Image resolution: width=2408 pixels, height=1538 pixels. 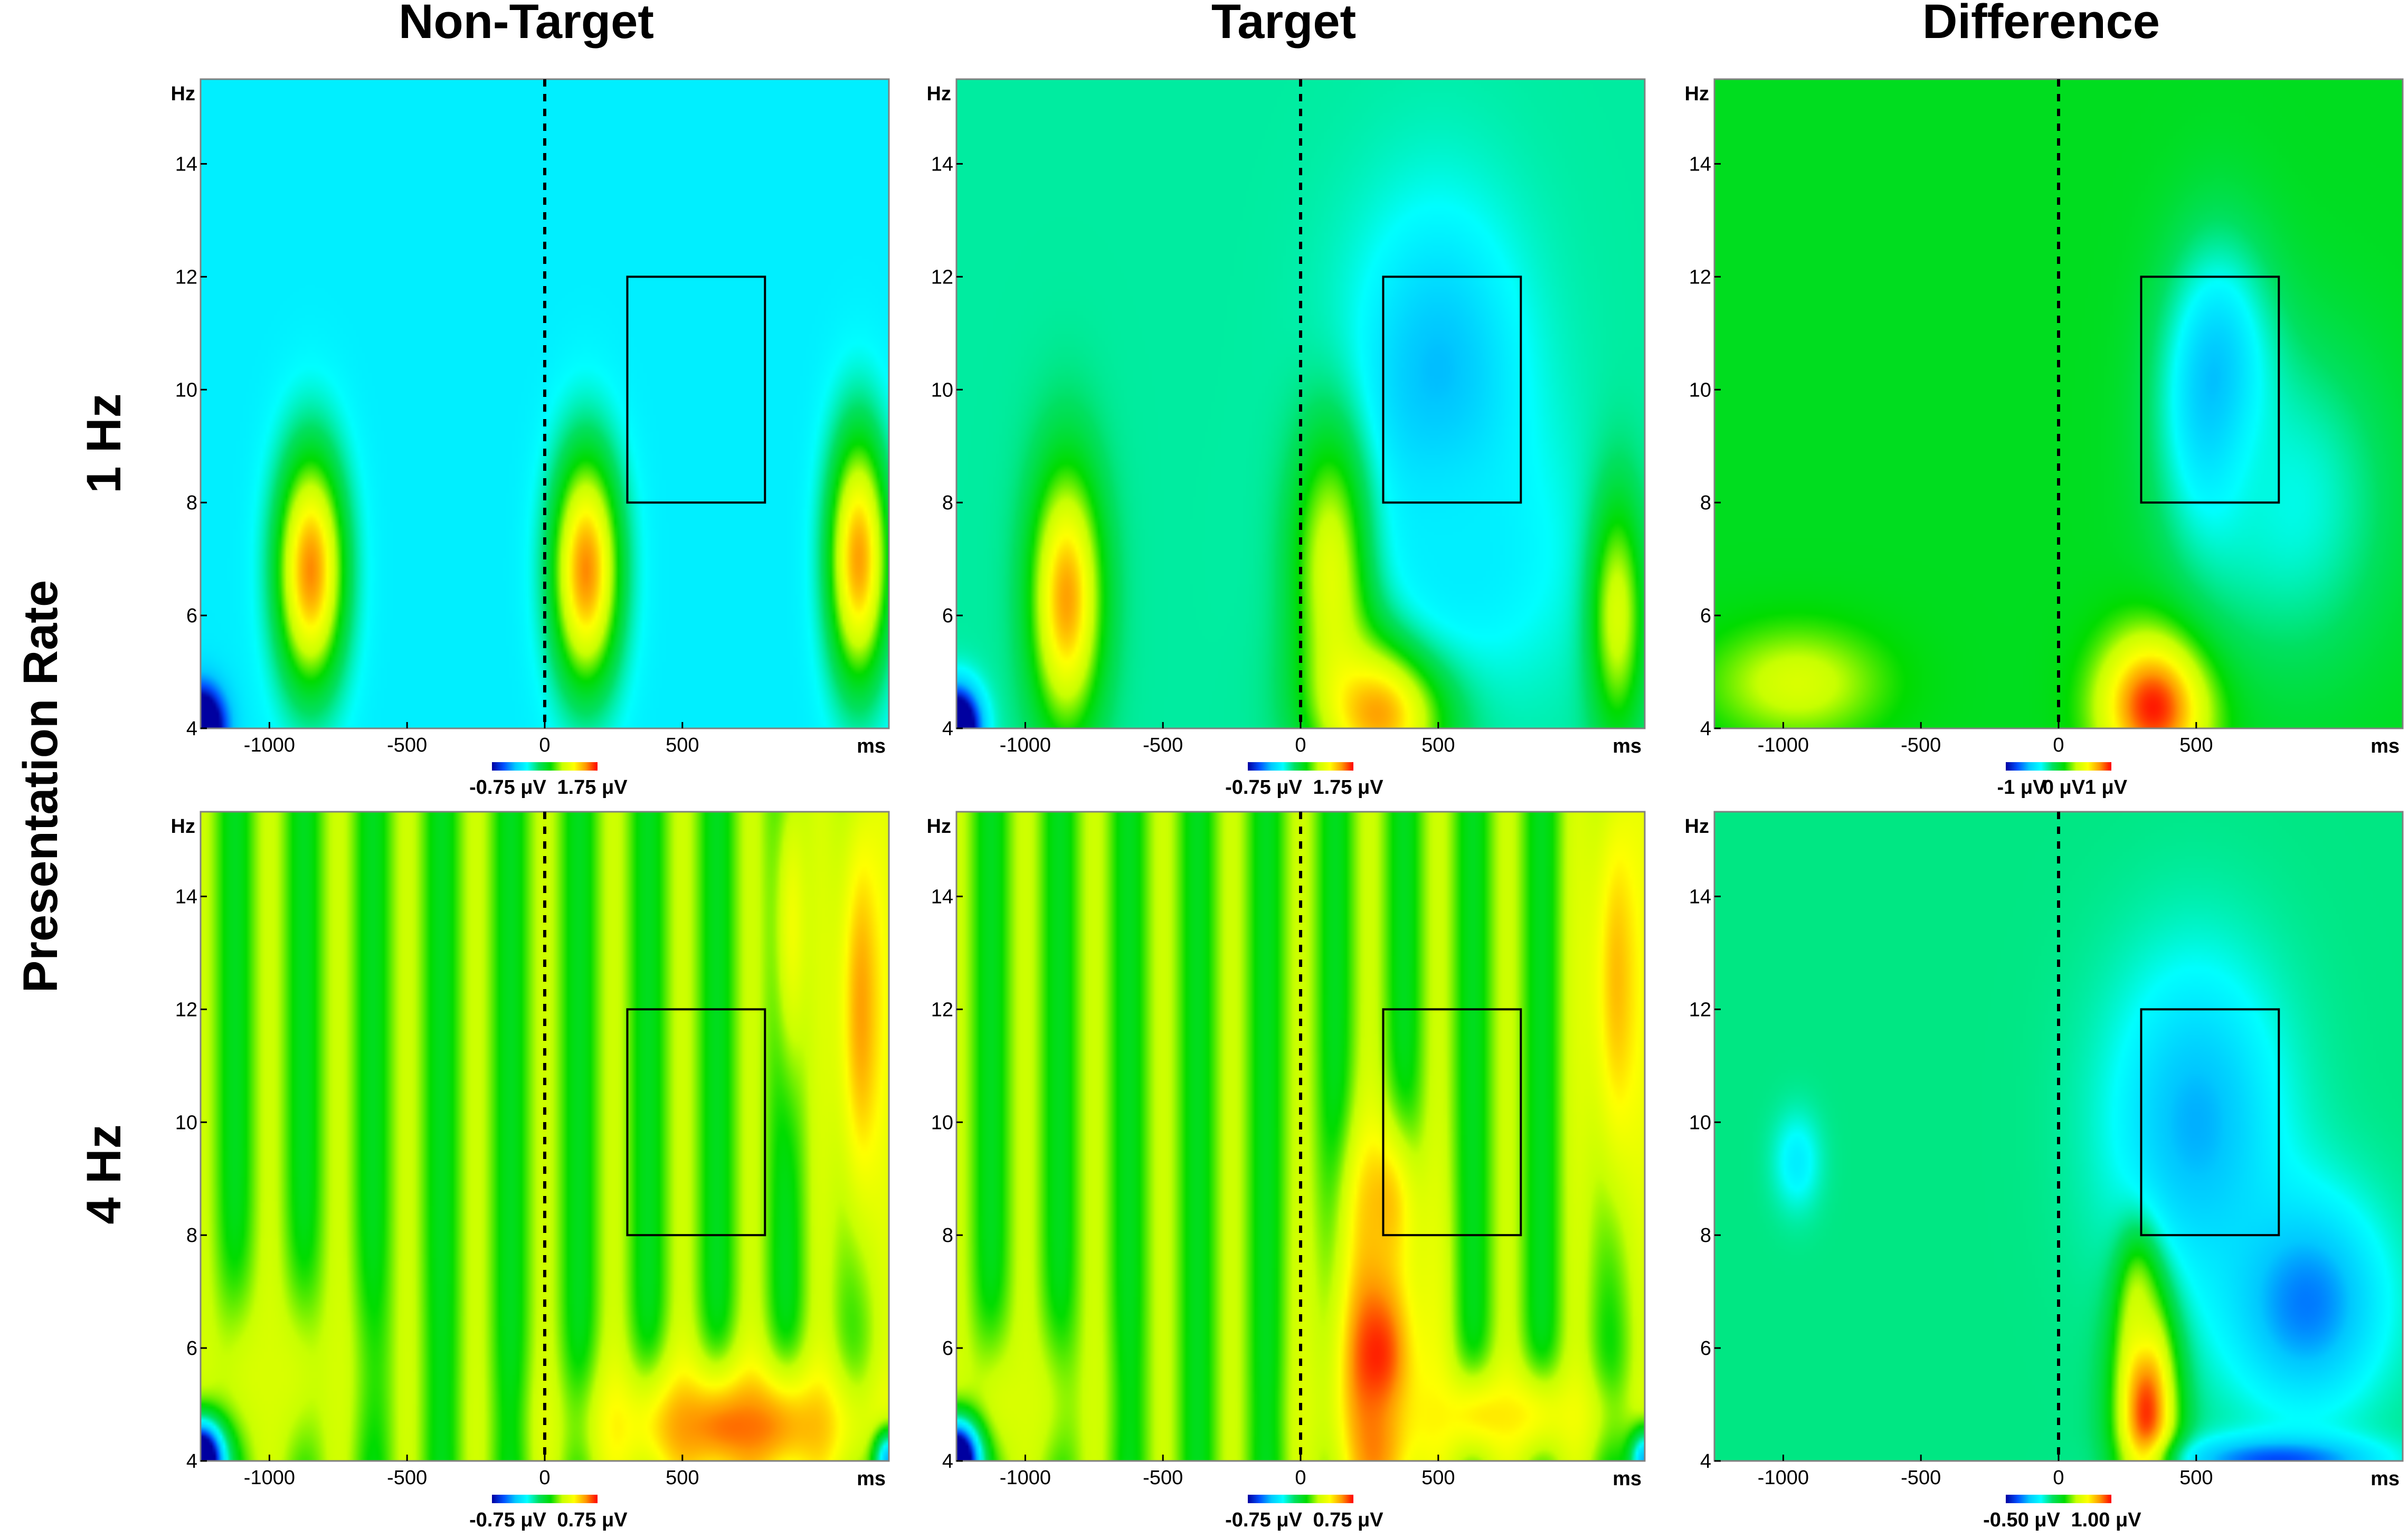 I want to click on colorbar-min-label: -1 μV, so click(x=2022, y=787).